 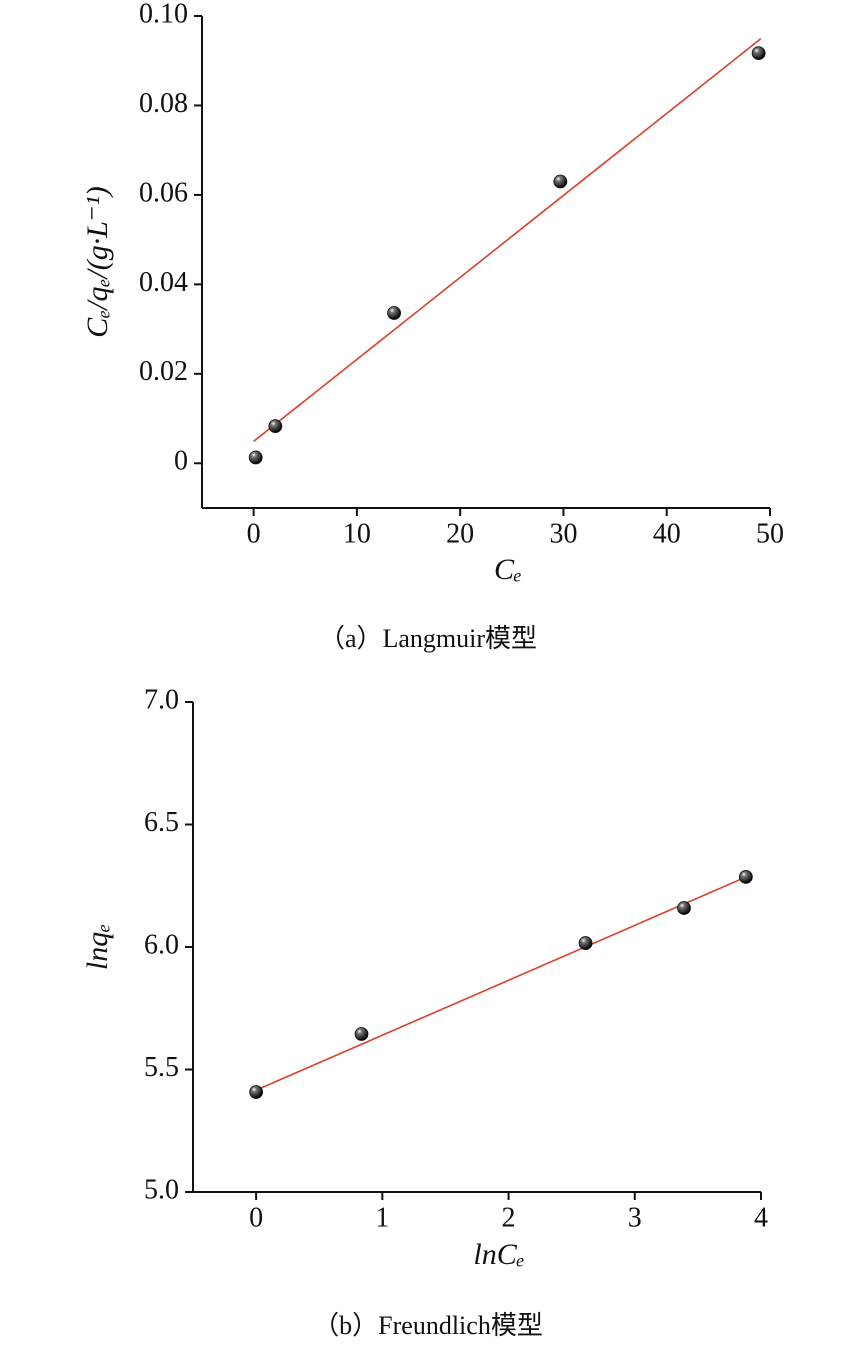 I want to click on x-tick-label: 2, so click(x=509, y=1217).